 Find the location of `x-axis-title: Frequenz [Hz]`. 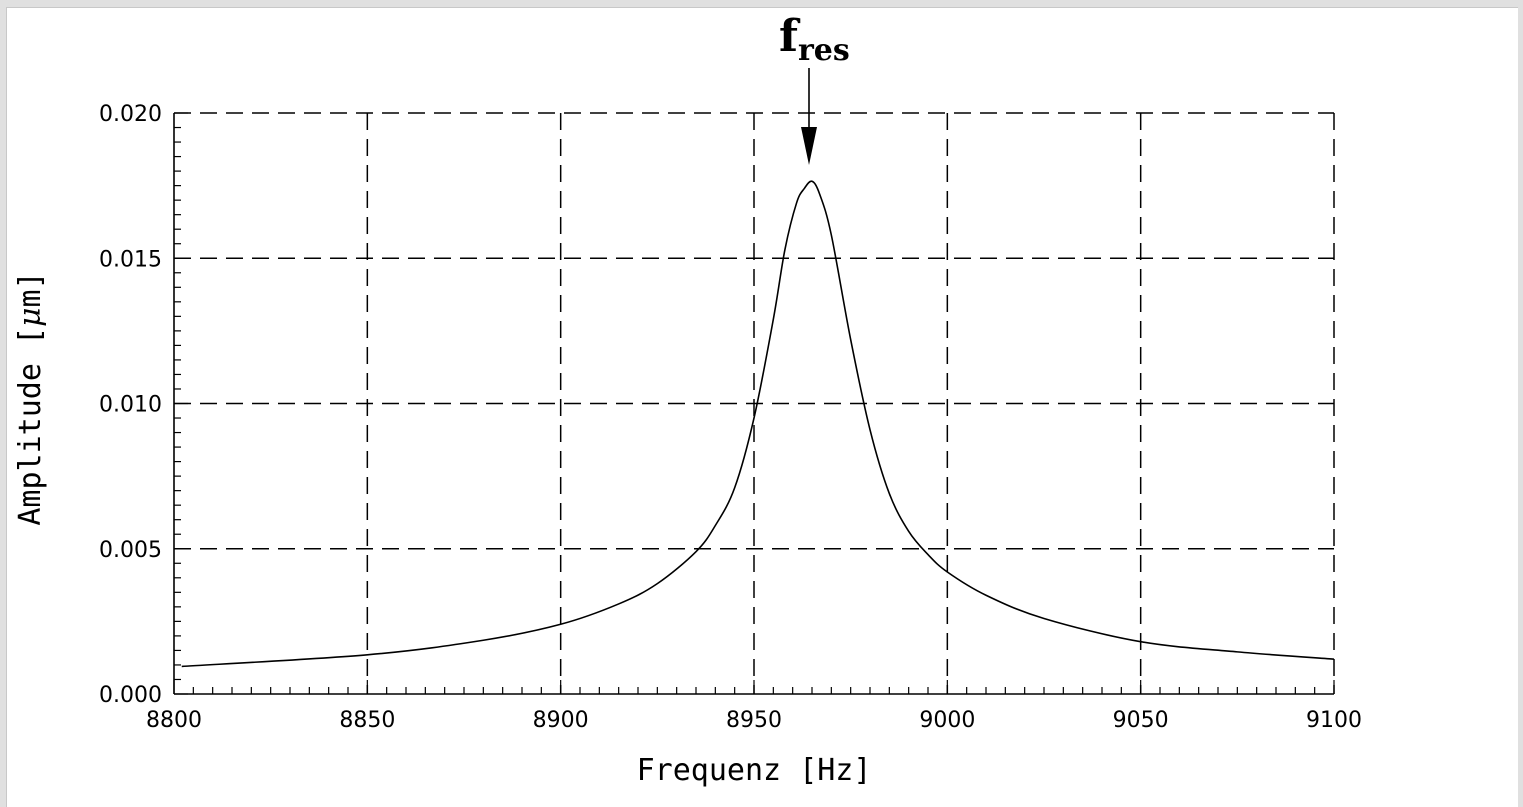

x-axis-title: Frequenz [Hz] is located at coordinates (754, 770).